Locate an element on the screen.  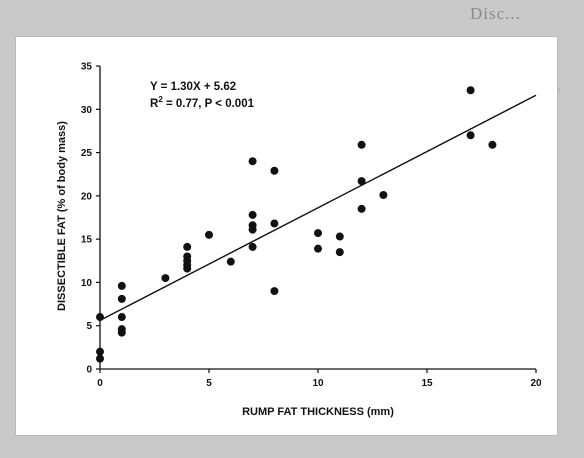
x-tick-label: 20 is located at coordinates (536, 383).